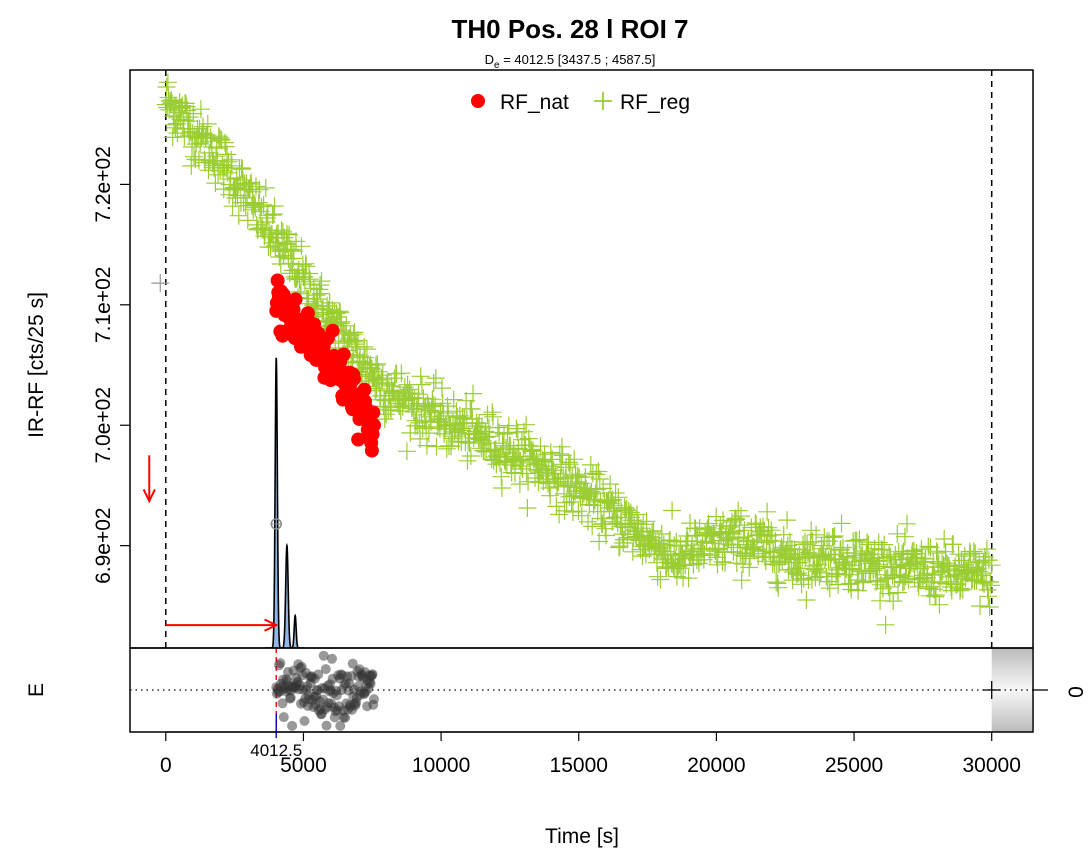 The height and width of the screenshot is (855, 1091). I want to click on legend-label-rf-reg: RF_reg, so click(655, 102).